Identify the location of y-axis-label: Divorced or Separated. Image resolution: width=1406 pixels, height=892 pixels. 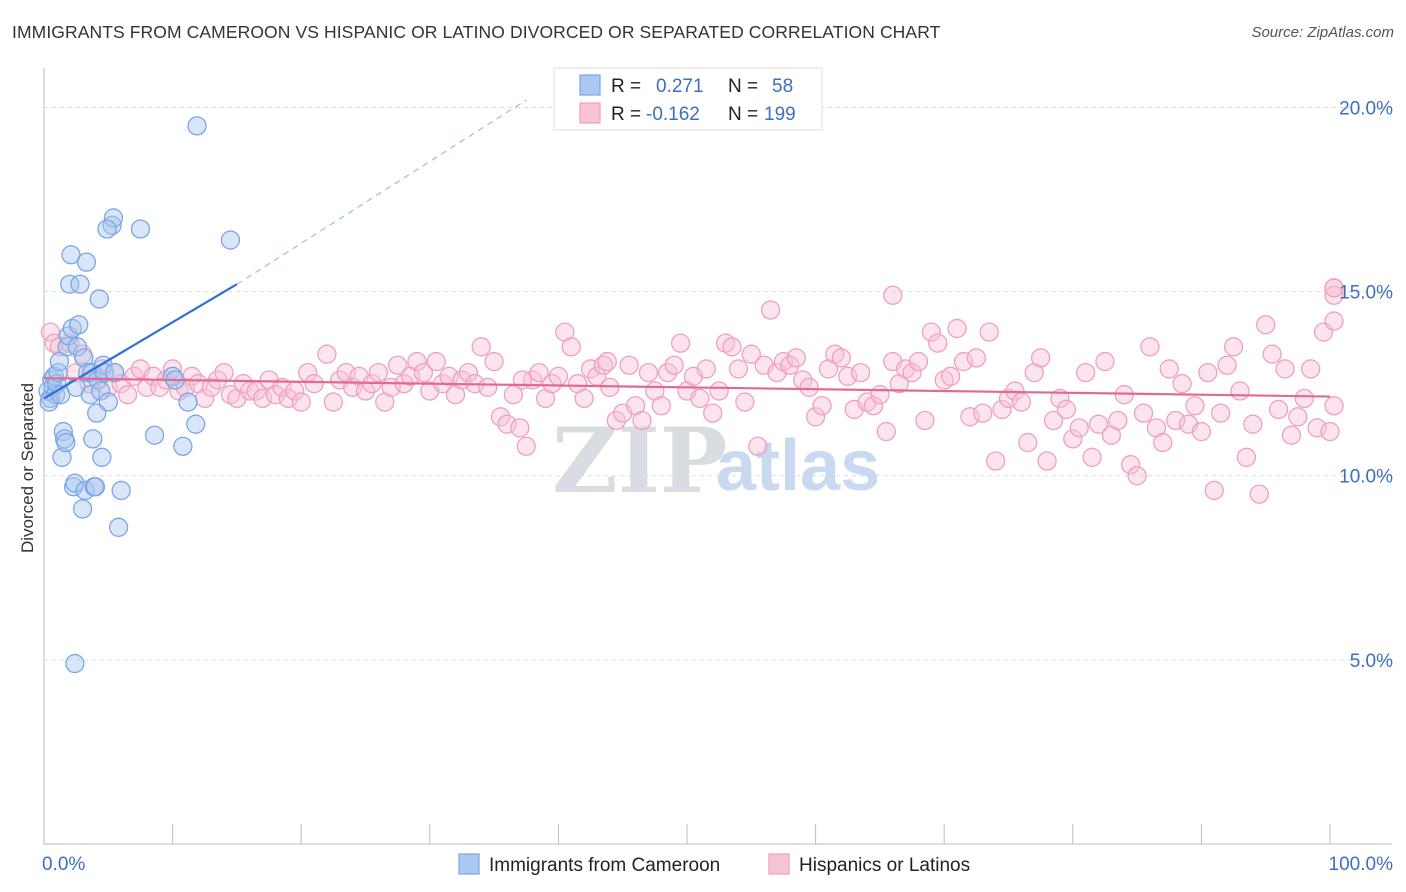
(27, 468).